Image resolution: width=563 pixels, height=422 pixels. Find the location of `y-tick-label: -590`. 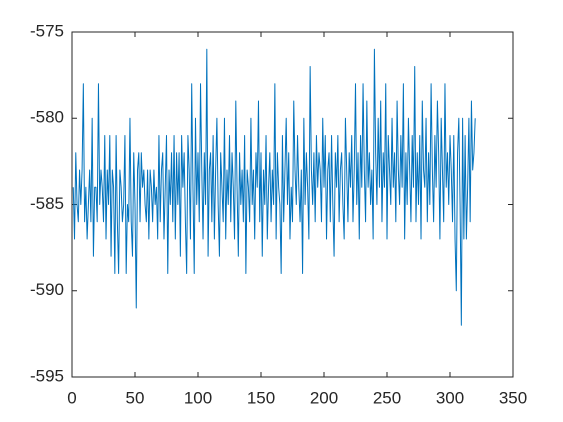

y-tick-label: -590 is located at coordinates (47, 289).